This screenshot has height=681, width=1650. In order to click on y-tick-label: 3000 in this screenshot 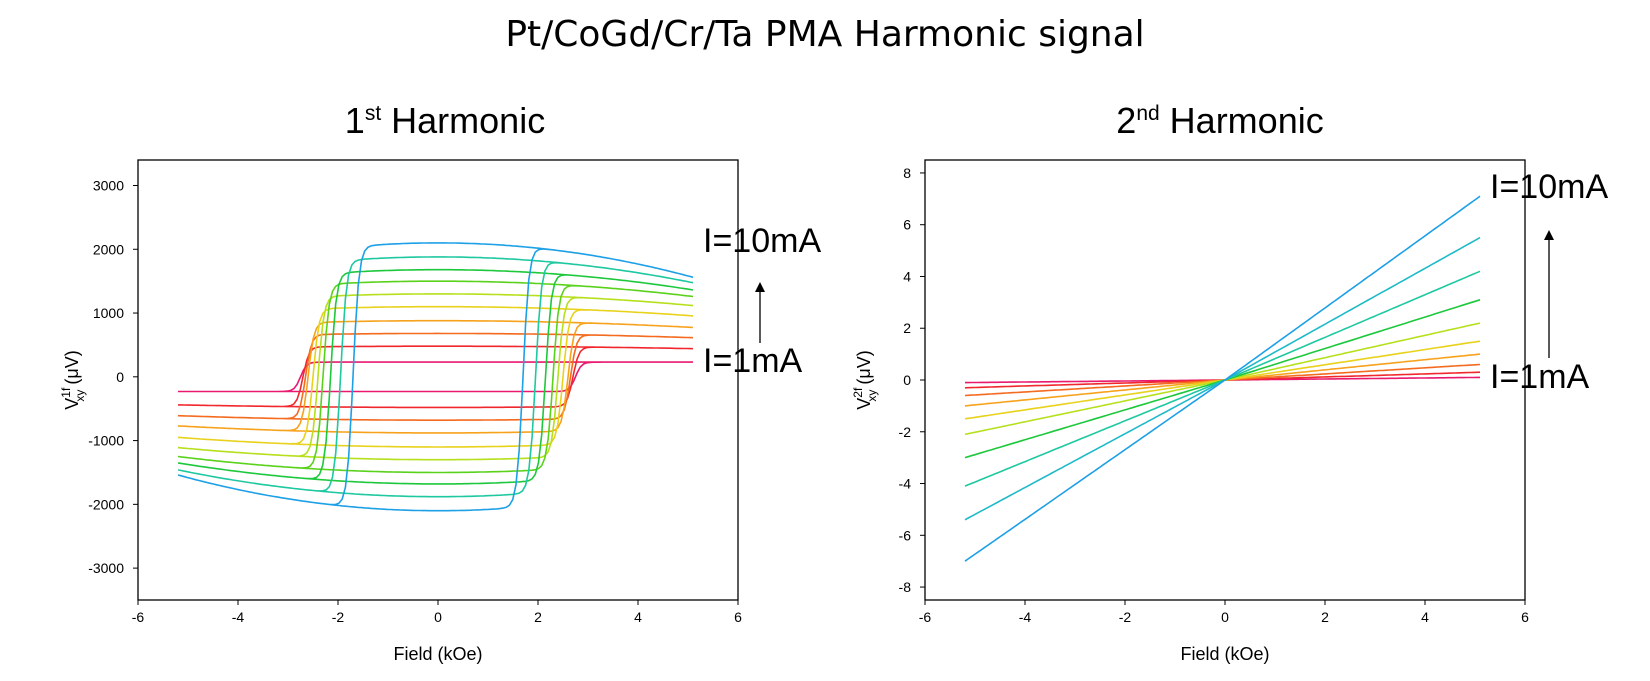, I will do `click(108, 186)`.